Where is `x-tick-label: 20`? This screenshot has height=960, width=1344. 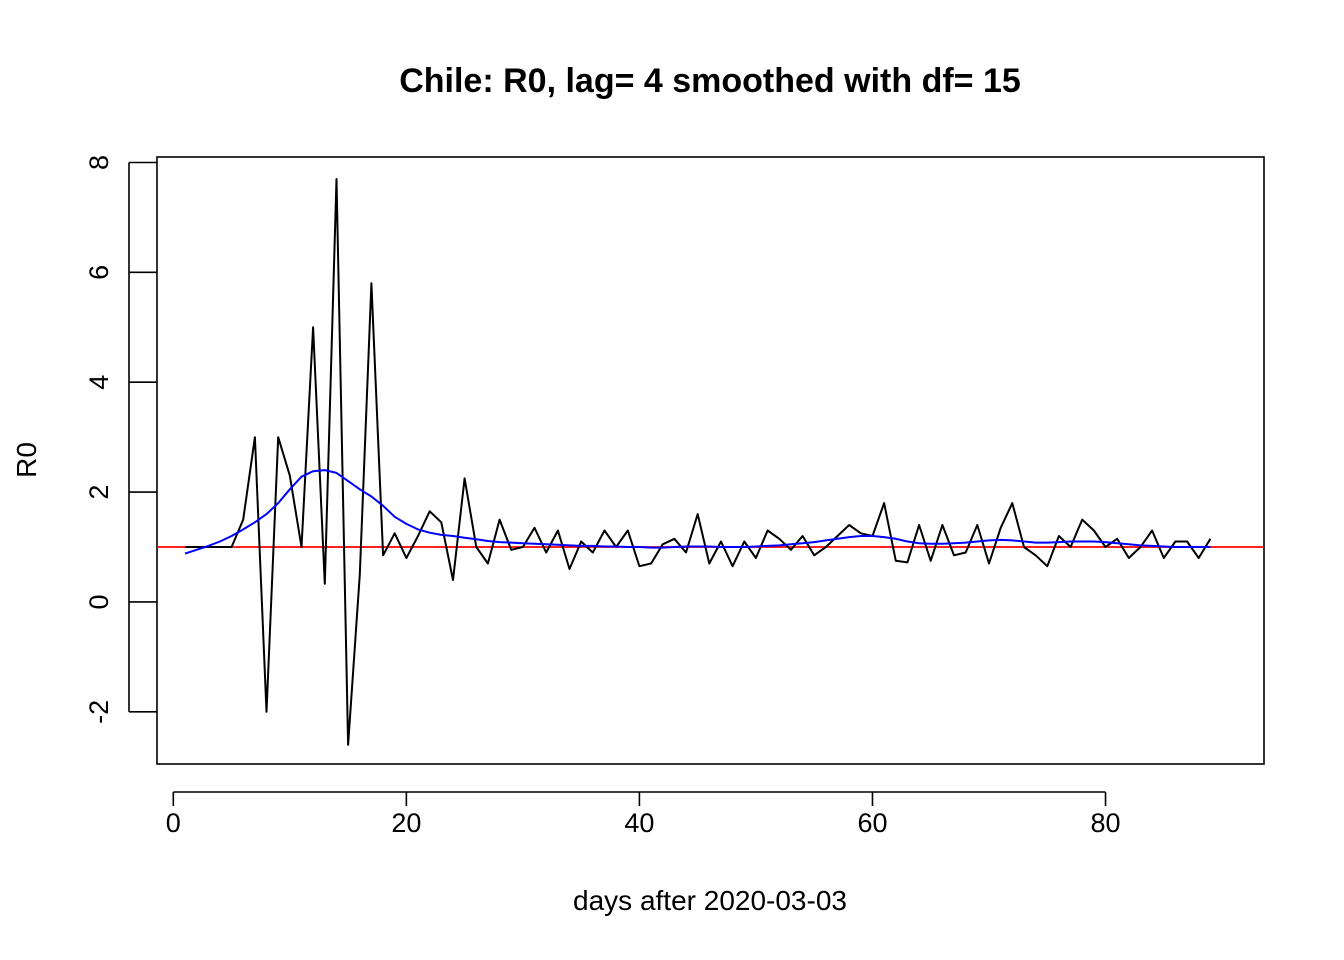 x-tick-label: 20 is located at coordinates (406, 823).